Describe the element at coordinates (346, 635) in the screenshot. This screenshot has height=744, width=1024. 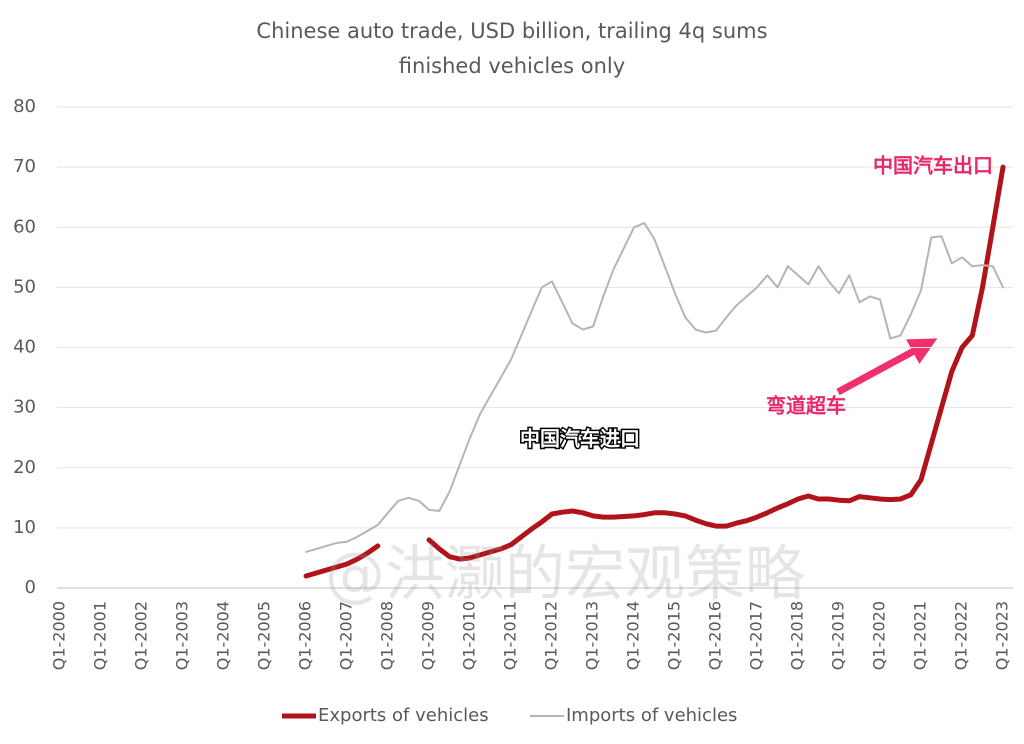
I see `x-tick-label: Q1-2007` at that location.